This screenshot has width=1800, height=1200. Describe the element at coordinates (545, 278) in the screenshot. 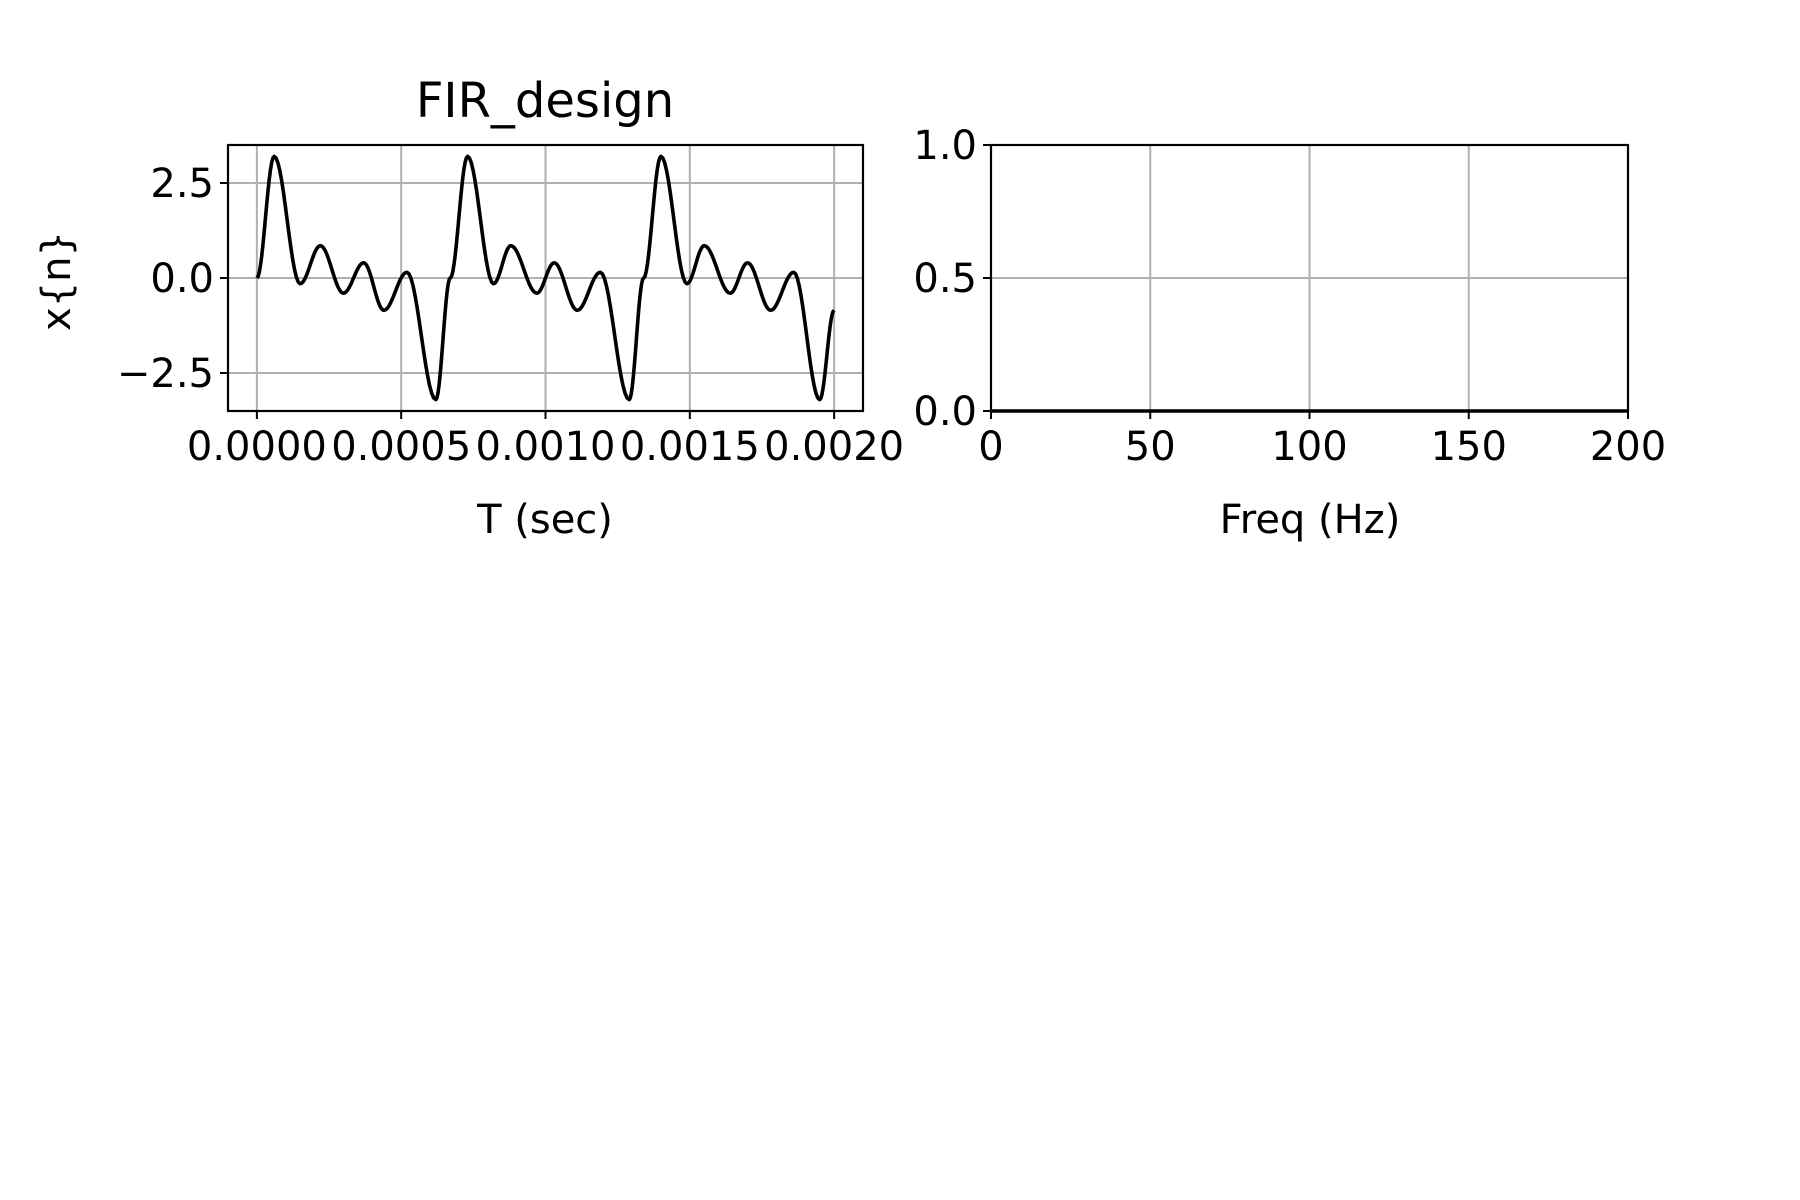

I see `series-line` at that location.